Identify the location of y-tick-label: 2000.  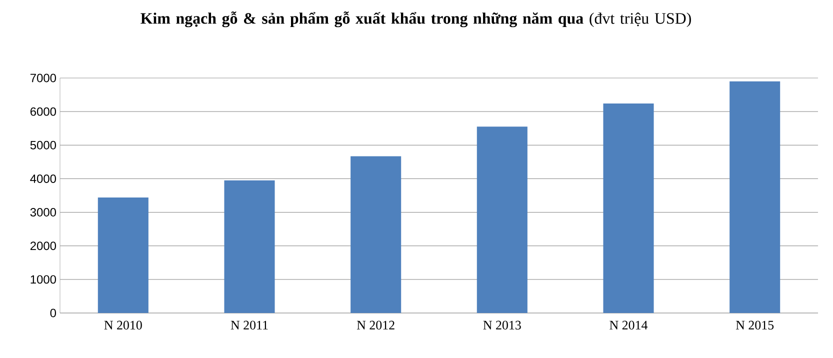
(43, 246).